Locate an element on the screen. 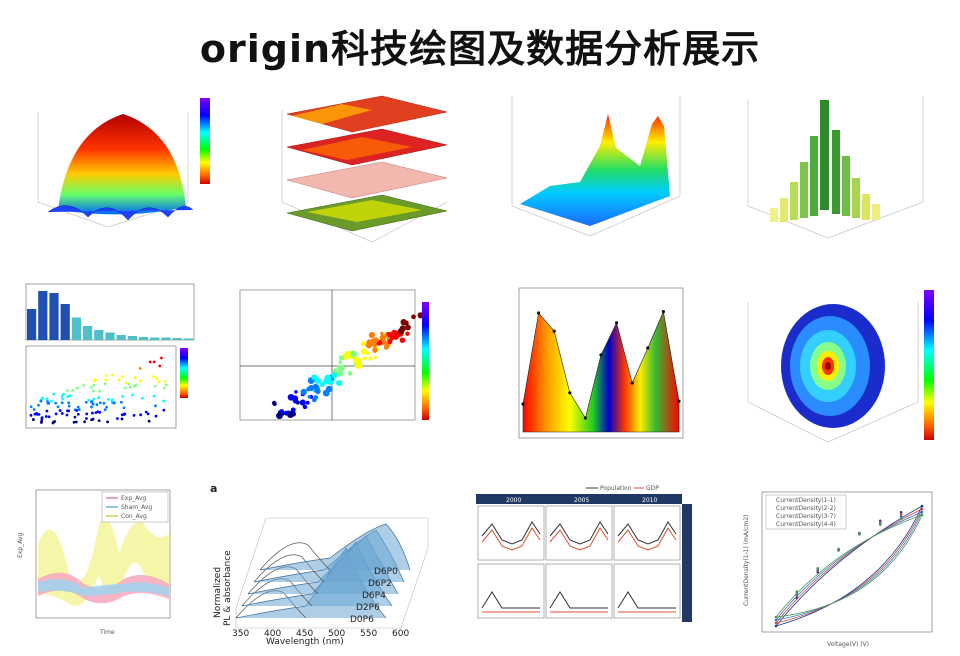 The width and height of the screenshot is (960, 656). label-d0p6: D0P6 is located at coordinates (362, 620).